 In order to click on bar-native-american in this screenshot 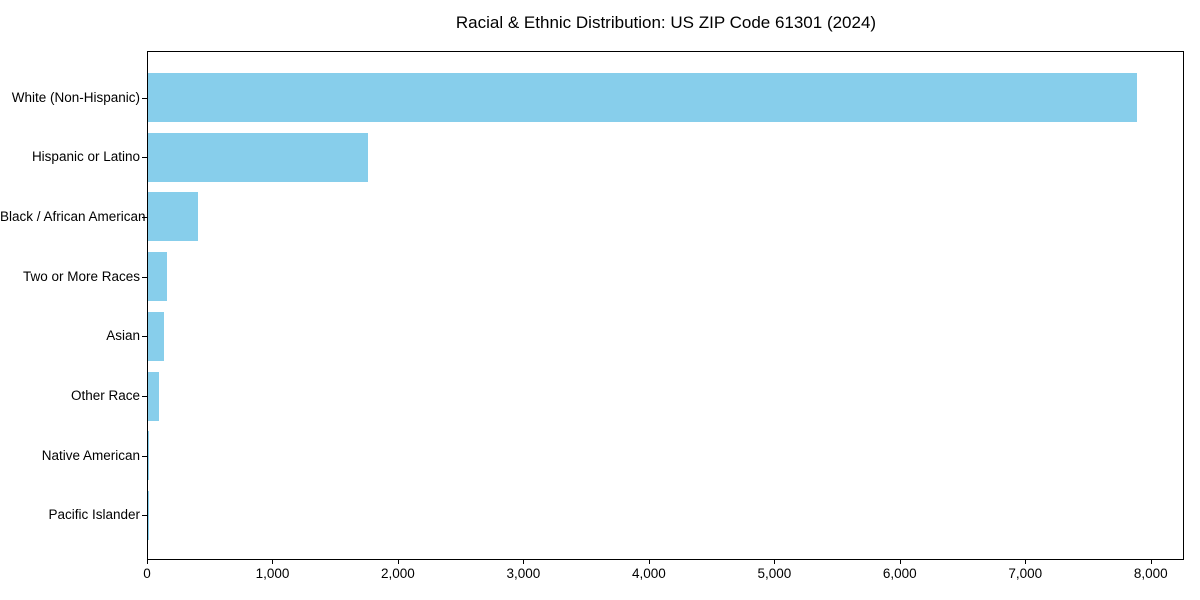, I will do `click(148, 456)`.